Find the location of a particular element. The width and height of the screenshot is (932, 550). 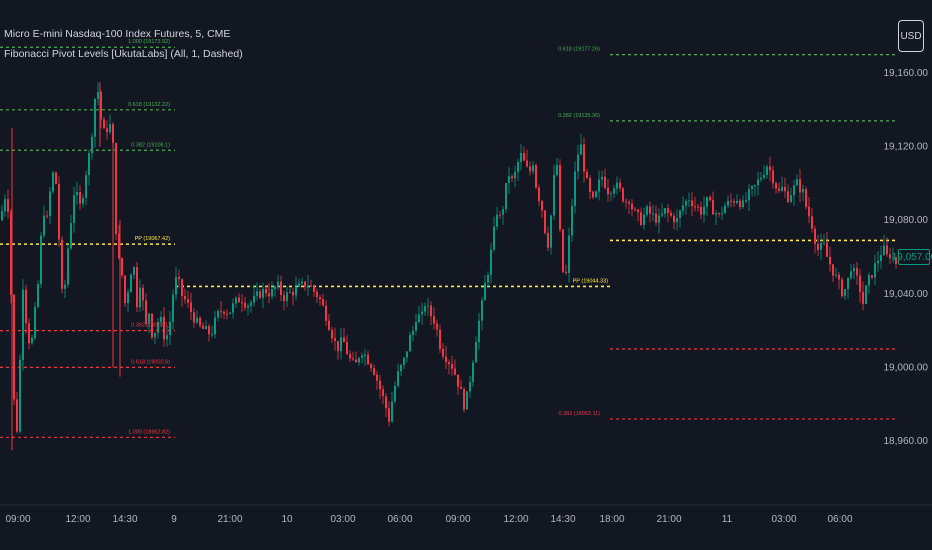

time-tick-label: 18:00 is located at coordinates (611, 519).